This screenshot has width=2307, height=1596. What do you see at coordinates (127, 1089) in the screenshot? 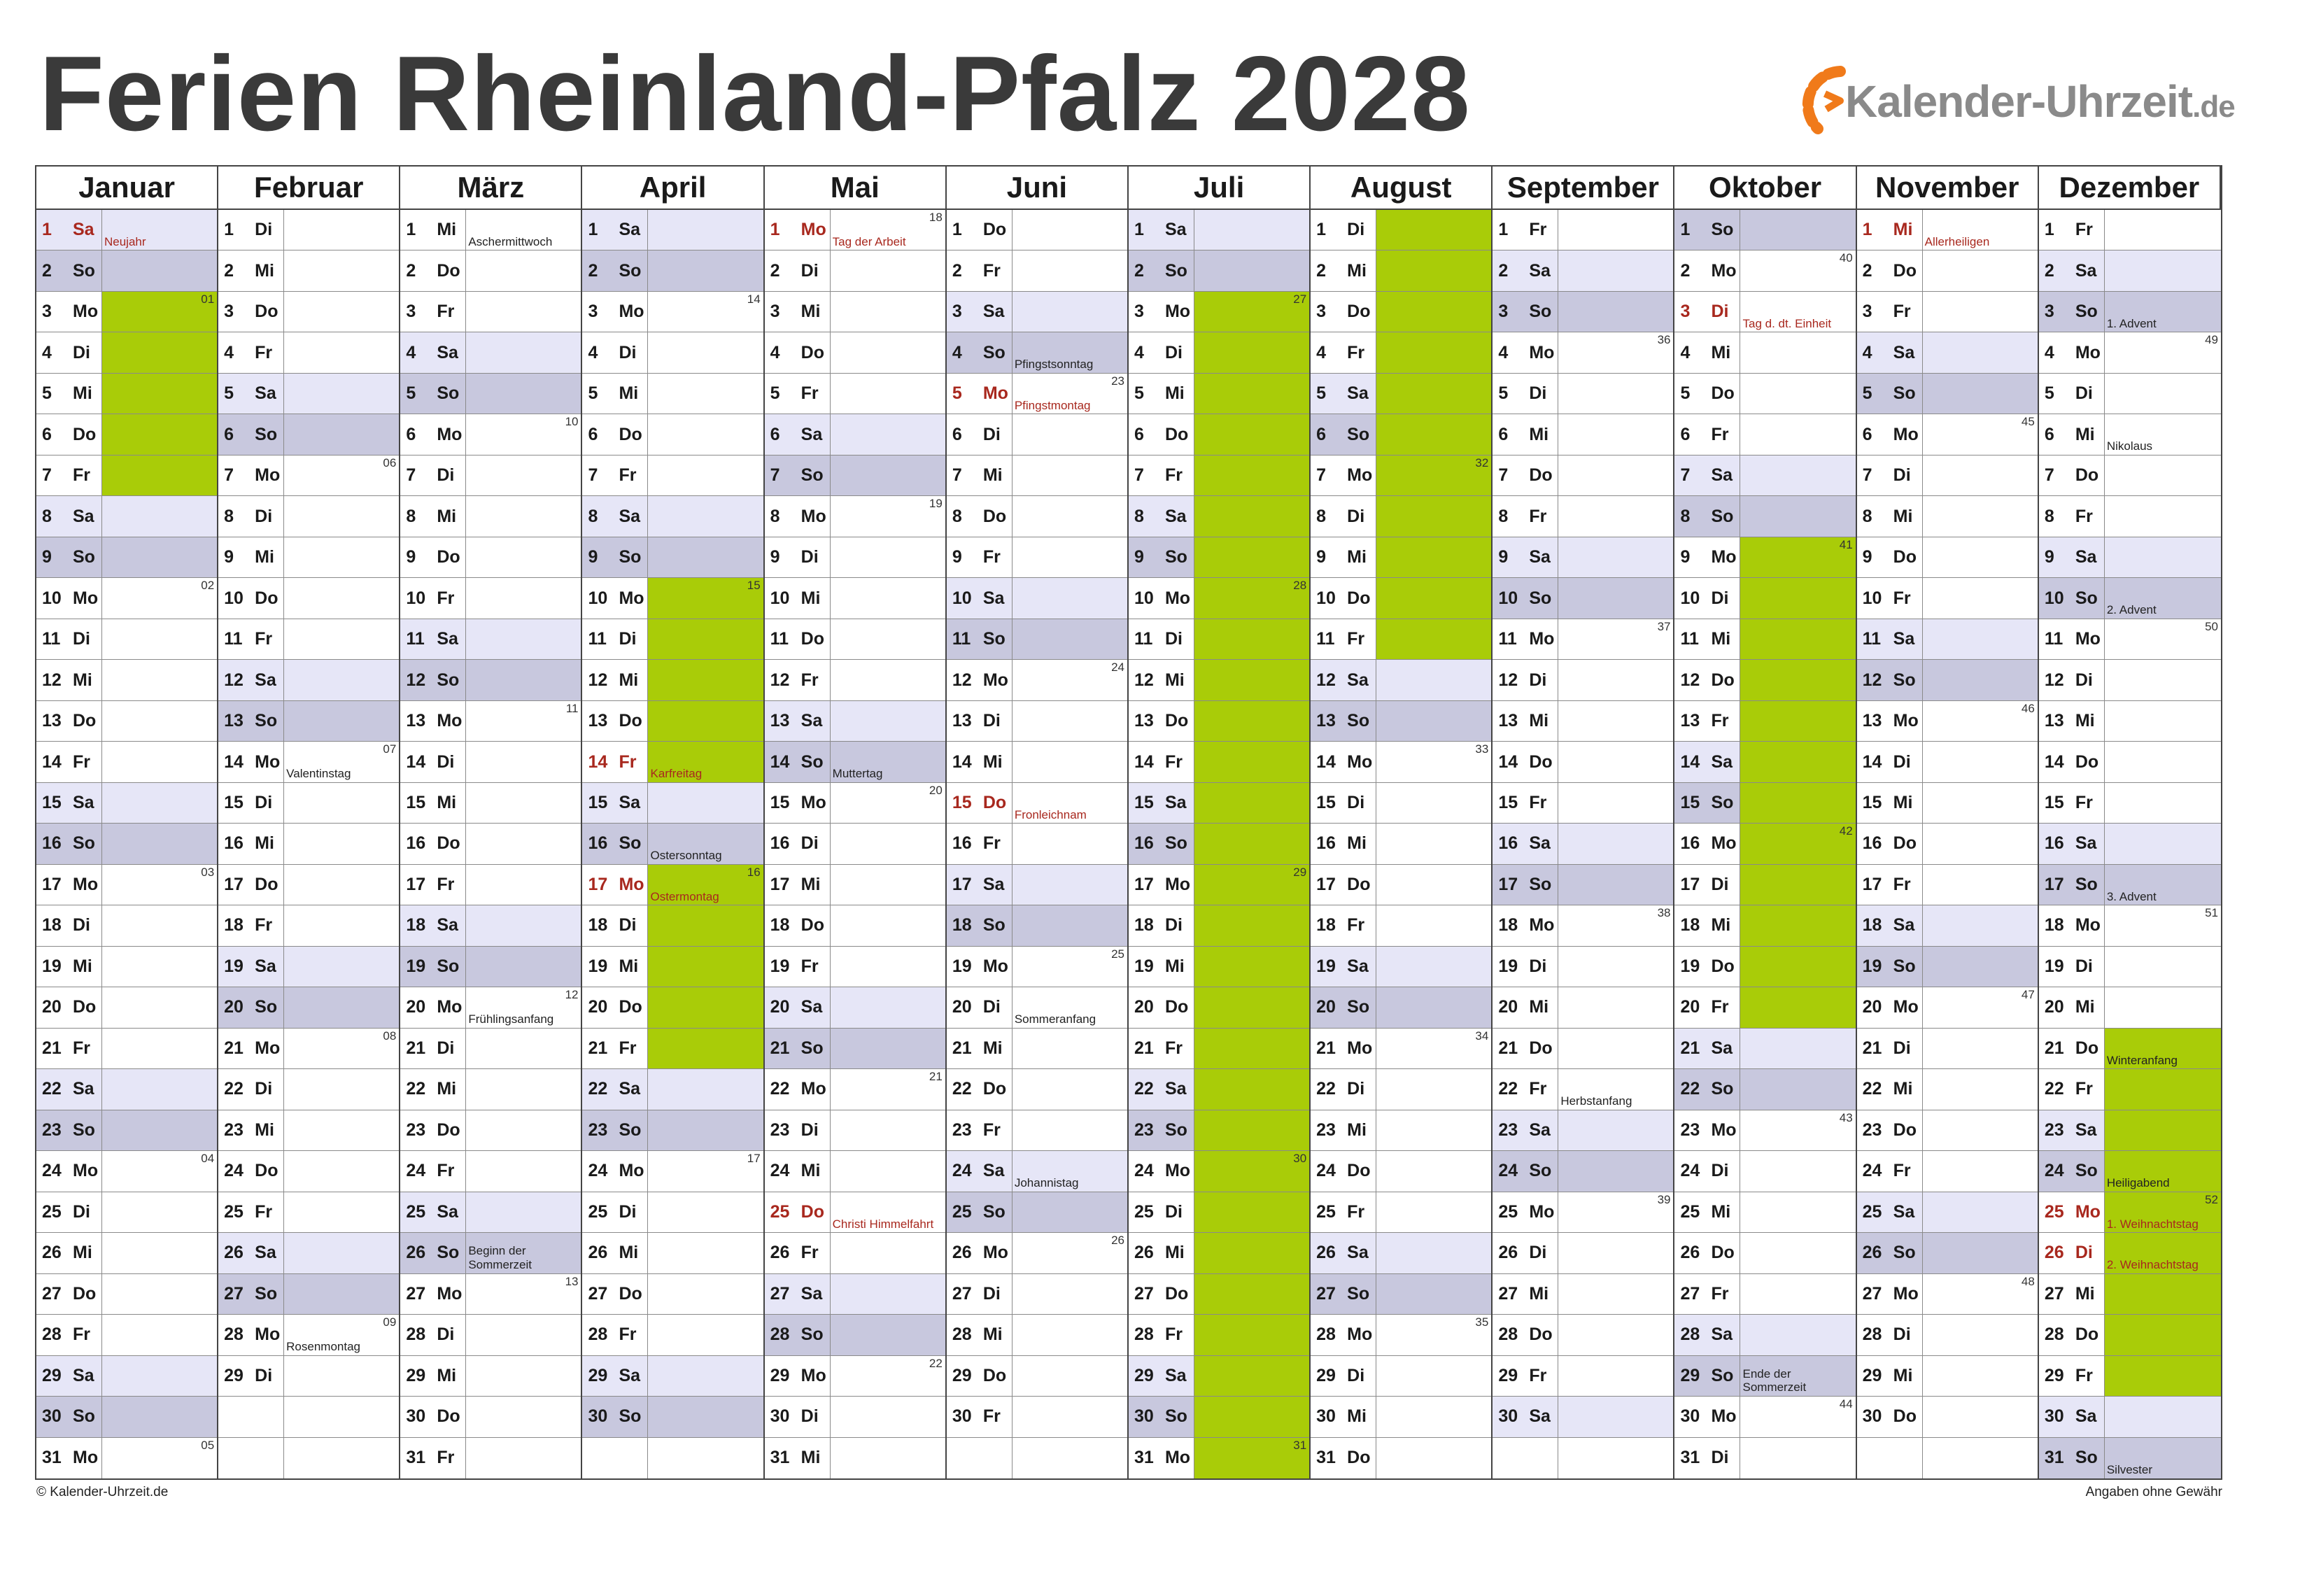
I see `day-row: 22 Sa` at bounding box center [127, 1089].